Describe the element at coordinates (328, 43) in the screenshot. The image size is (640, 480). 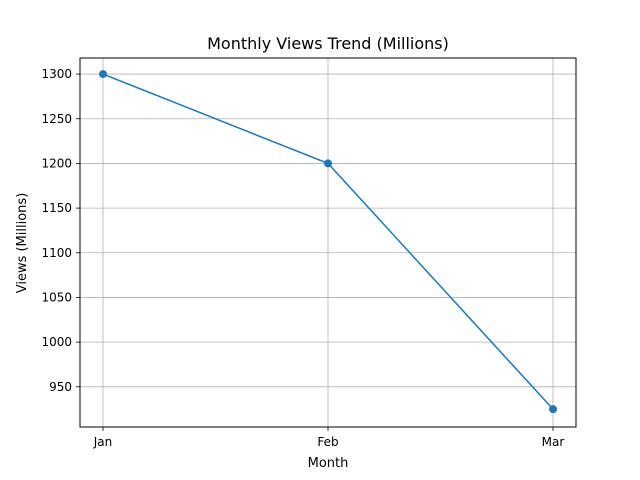
I see `chart-title: Monthly Views Trend (Millions)` at that location.